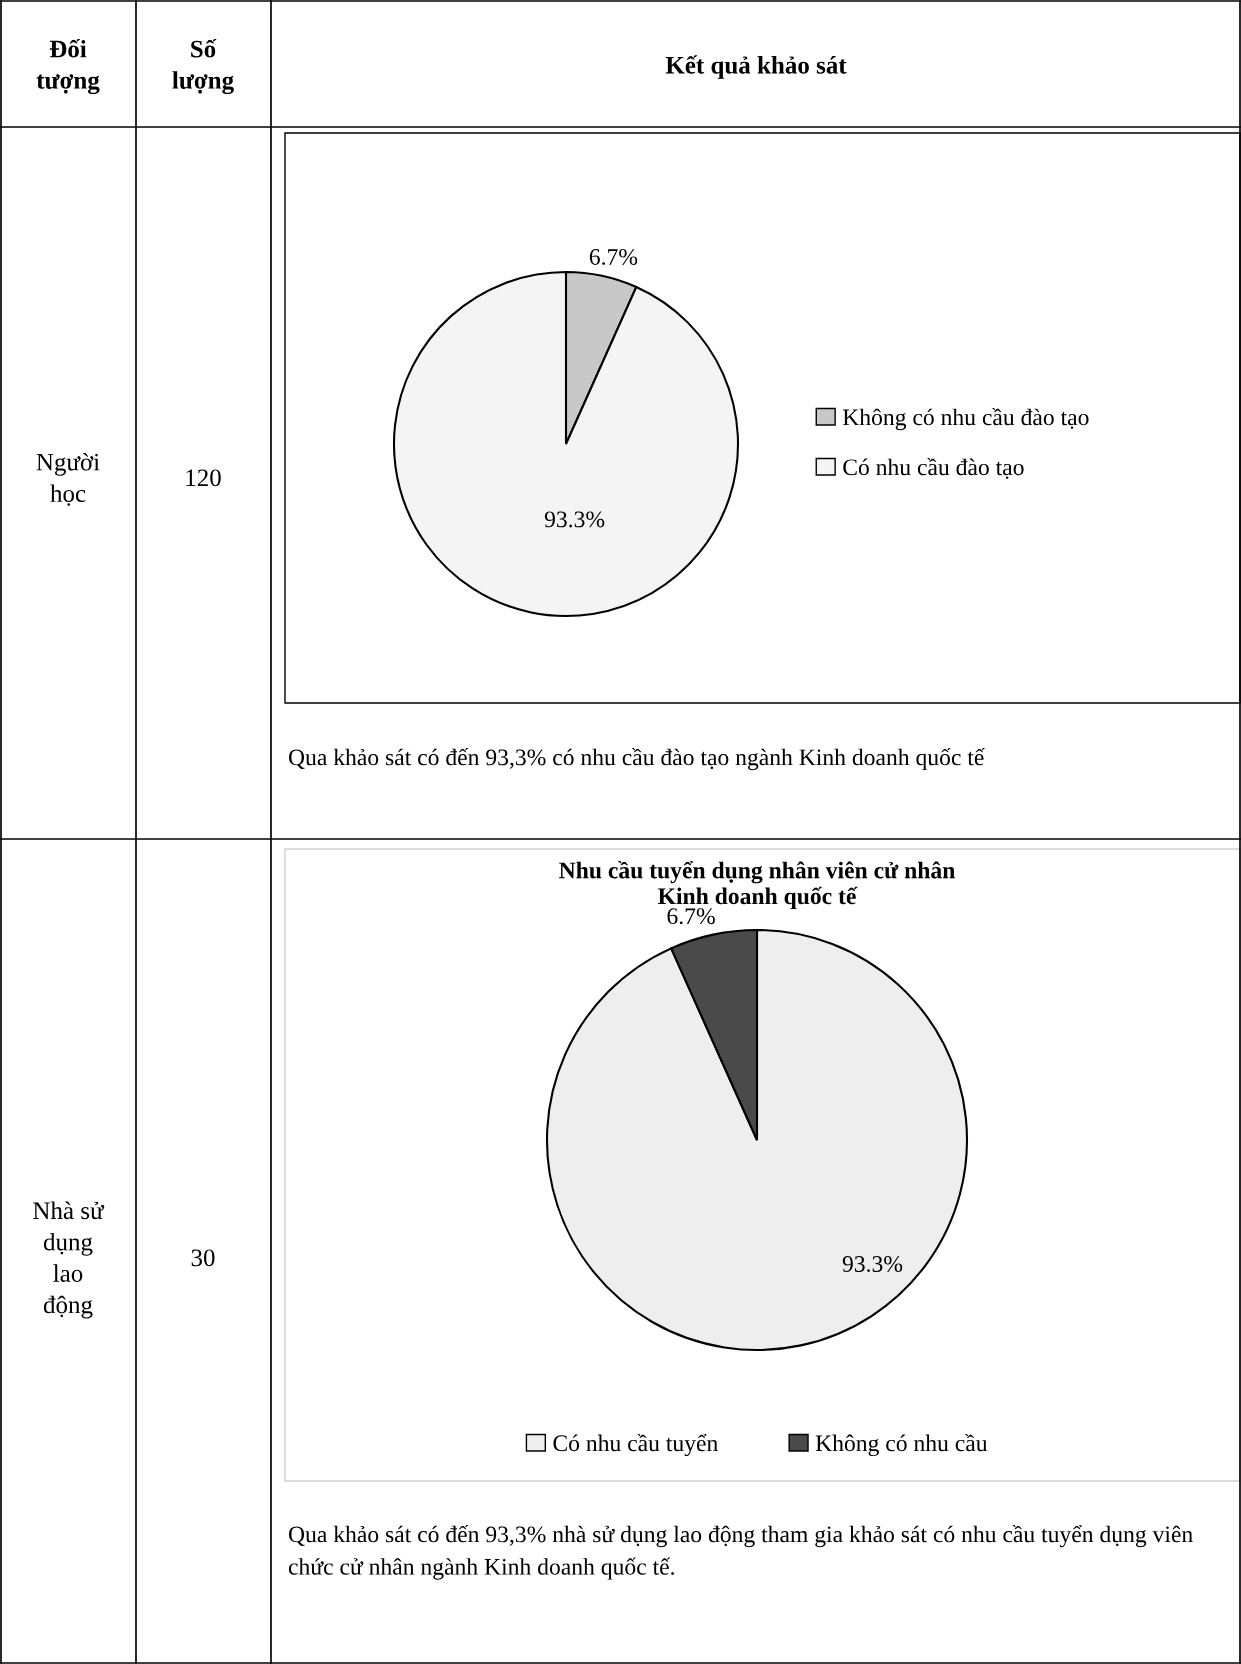  I want to click on text: Đối tượng, so click(68, 67).